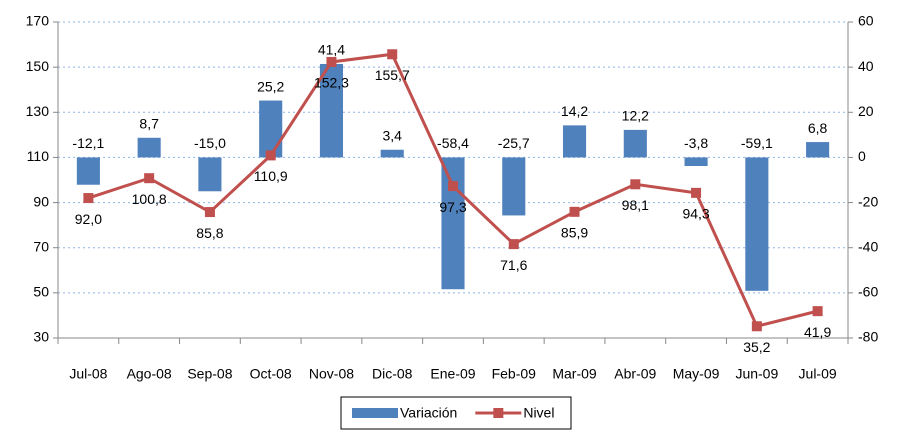 The height and width of the screenshot is (433, 906). I want to click on bar-value-label: 14,2, so click(574, 111).